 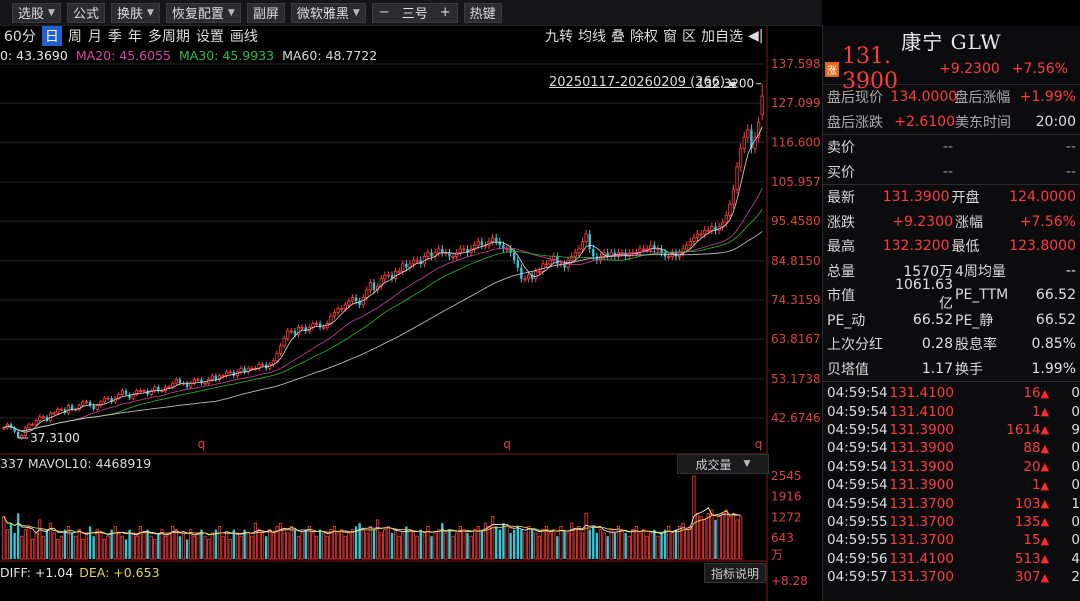 What do you see at coordinates (841, 198) in the screenshot?
I see `stat-label: 最新` at bounding box center [841, 198].